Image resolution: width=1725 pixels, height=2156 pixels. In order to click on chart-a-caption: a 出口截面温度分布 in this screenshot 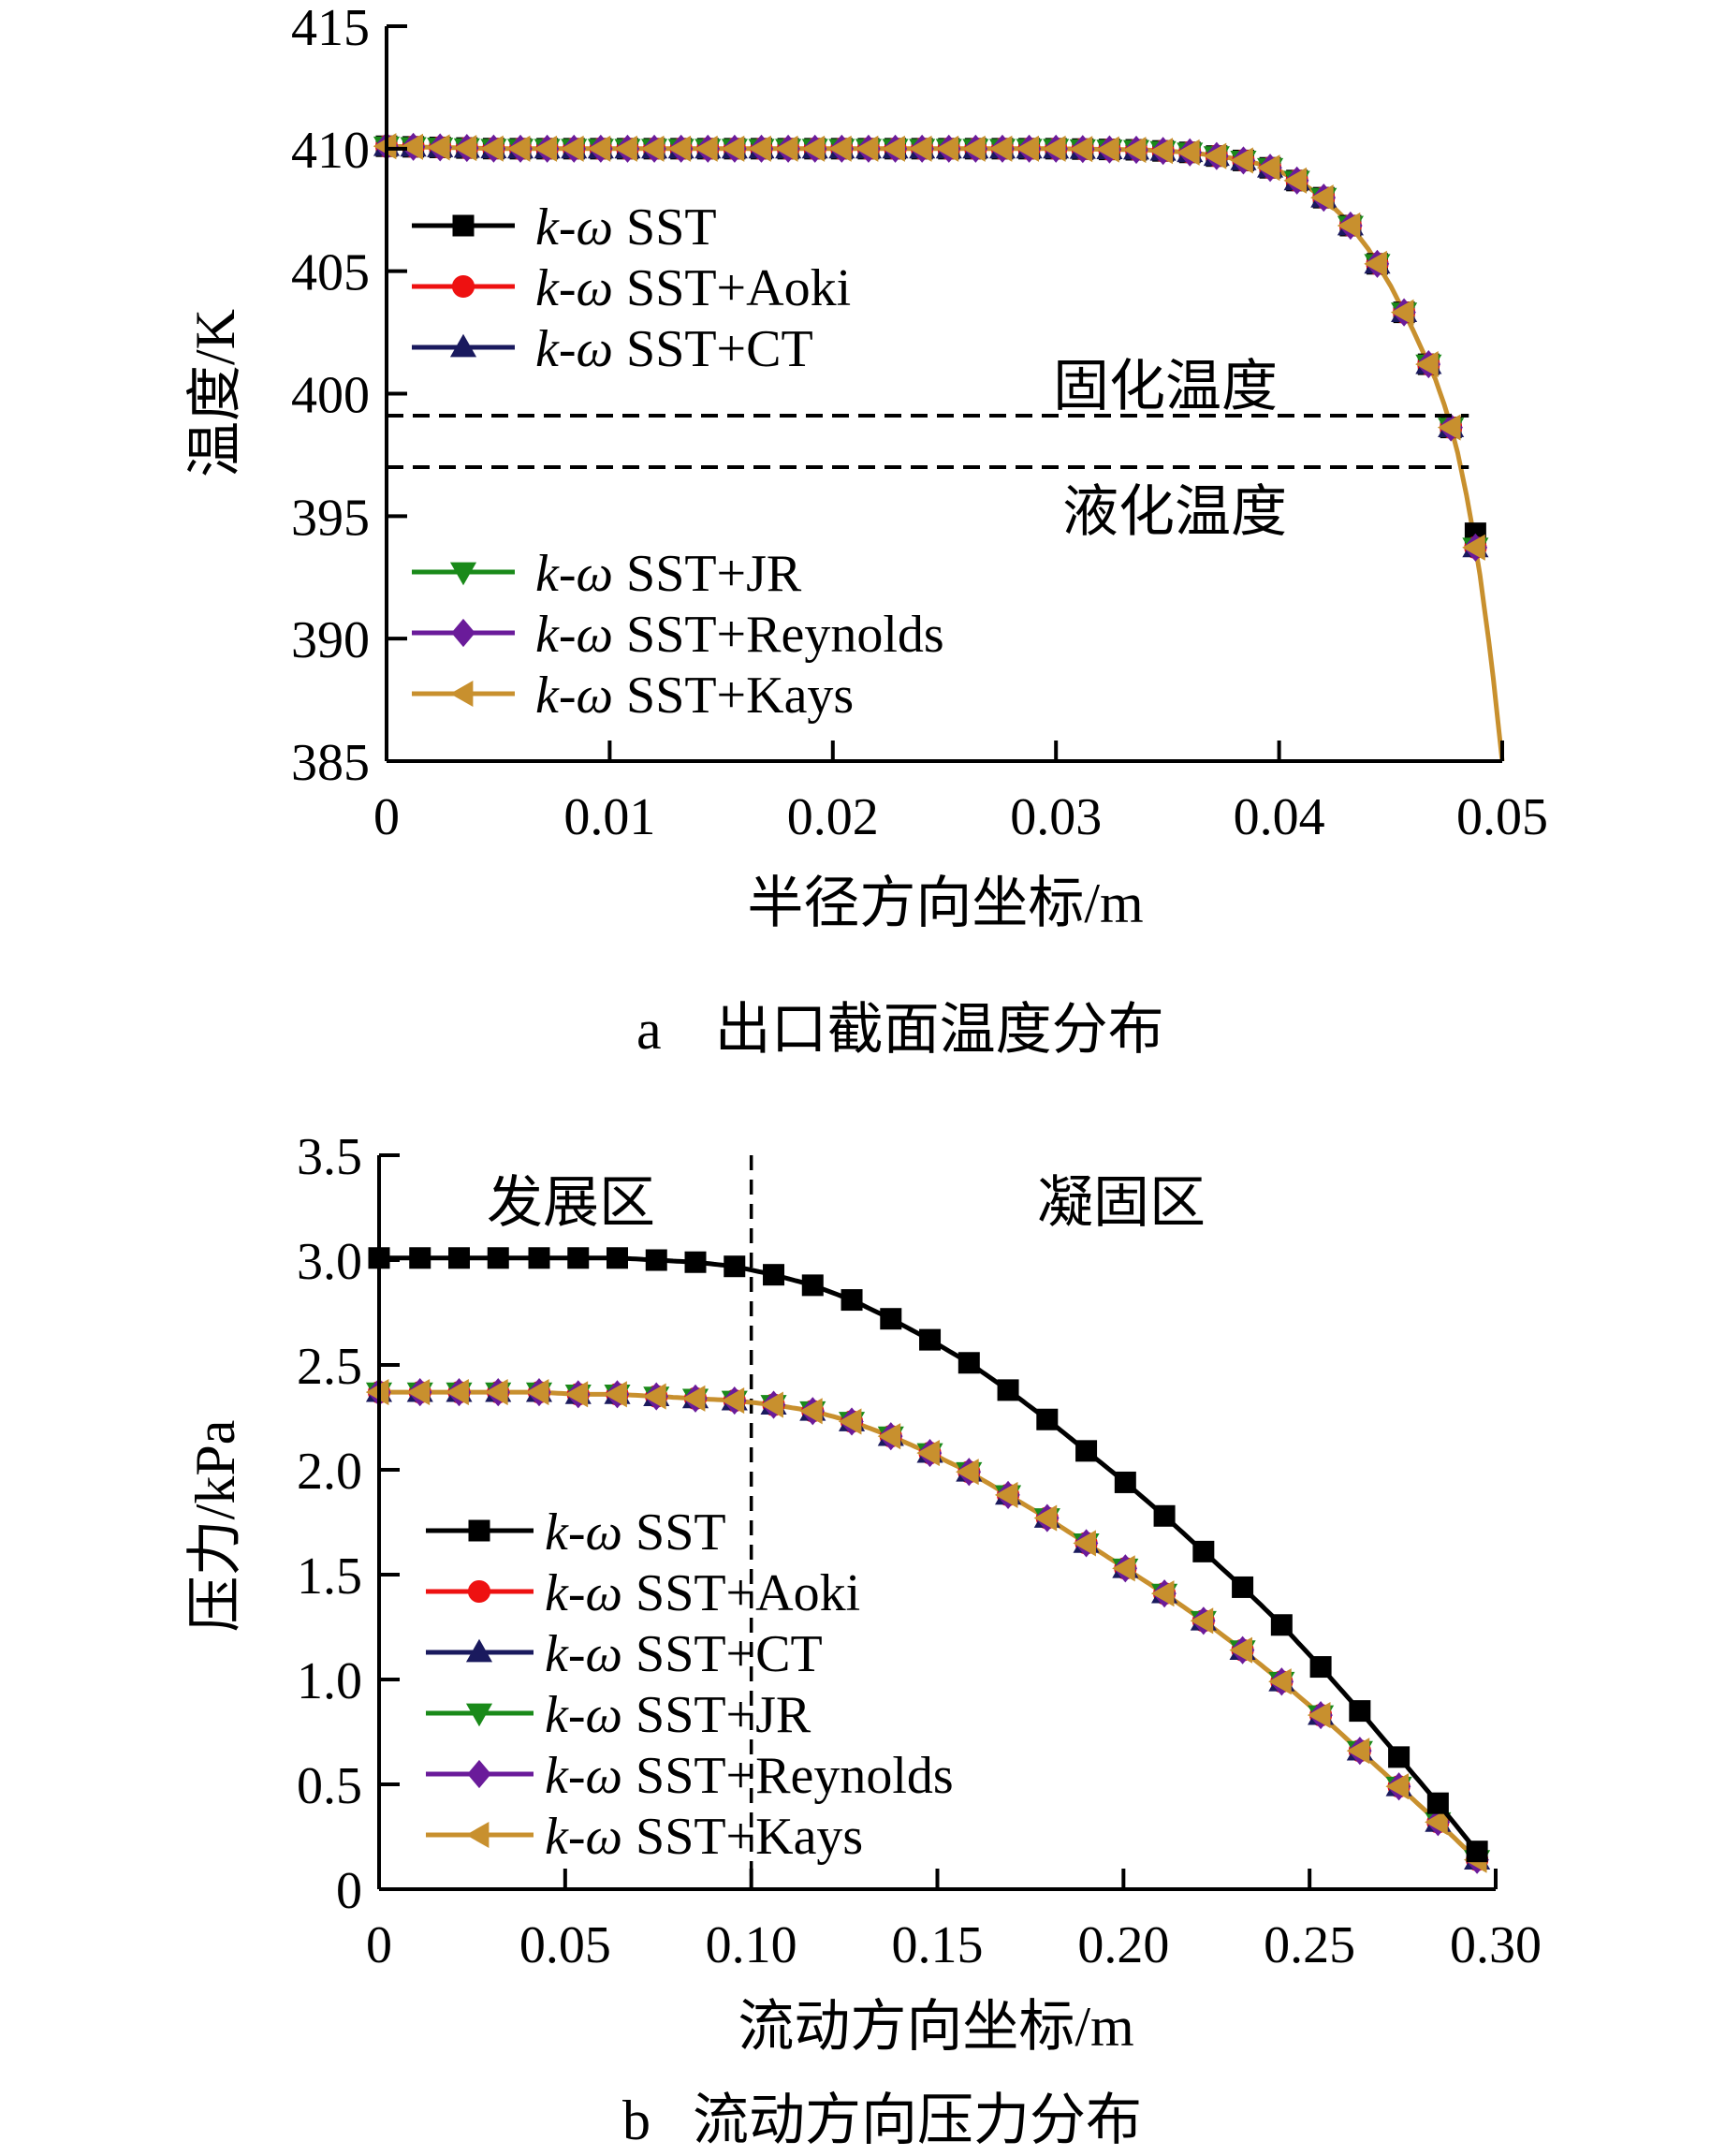, I will do `click(900, 1030)`.